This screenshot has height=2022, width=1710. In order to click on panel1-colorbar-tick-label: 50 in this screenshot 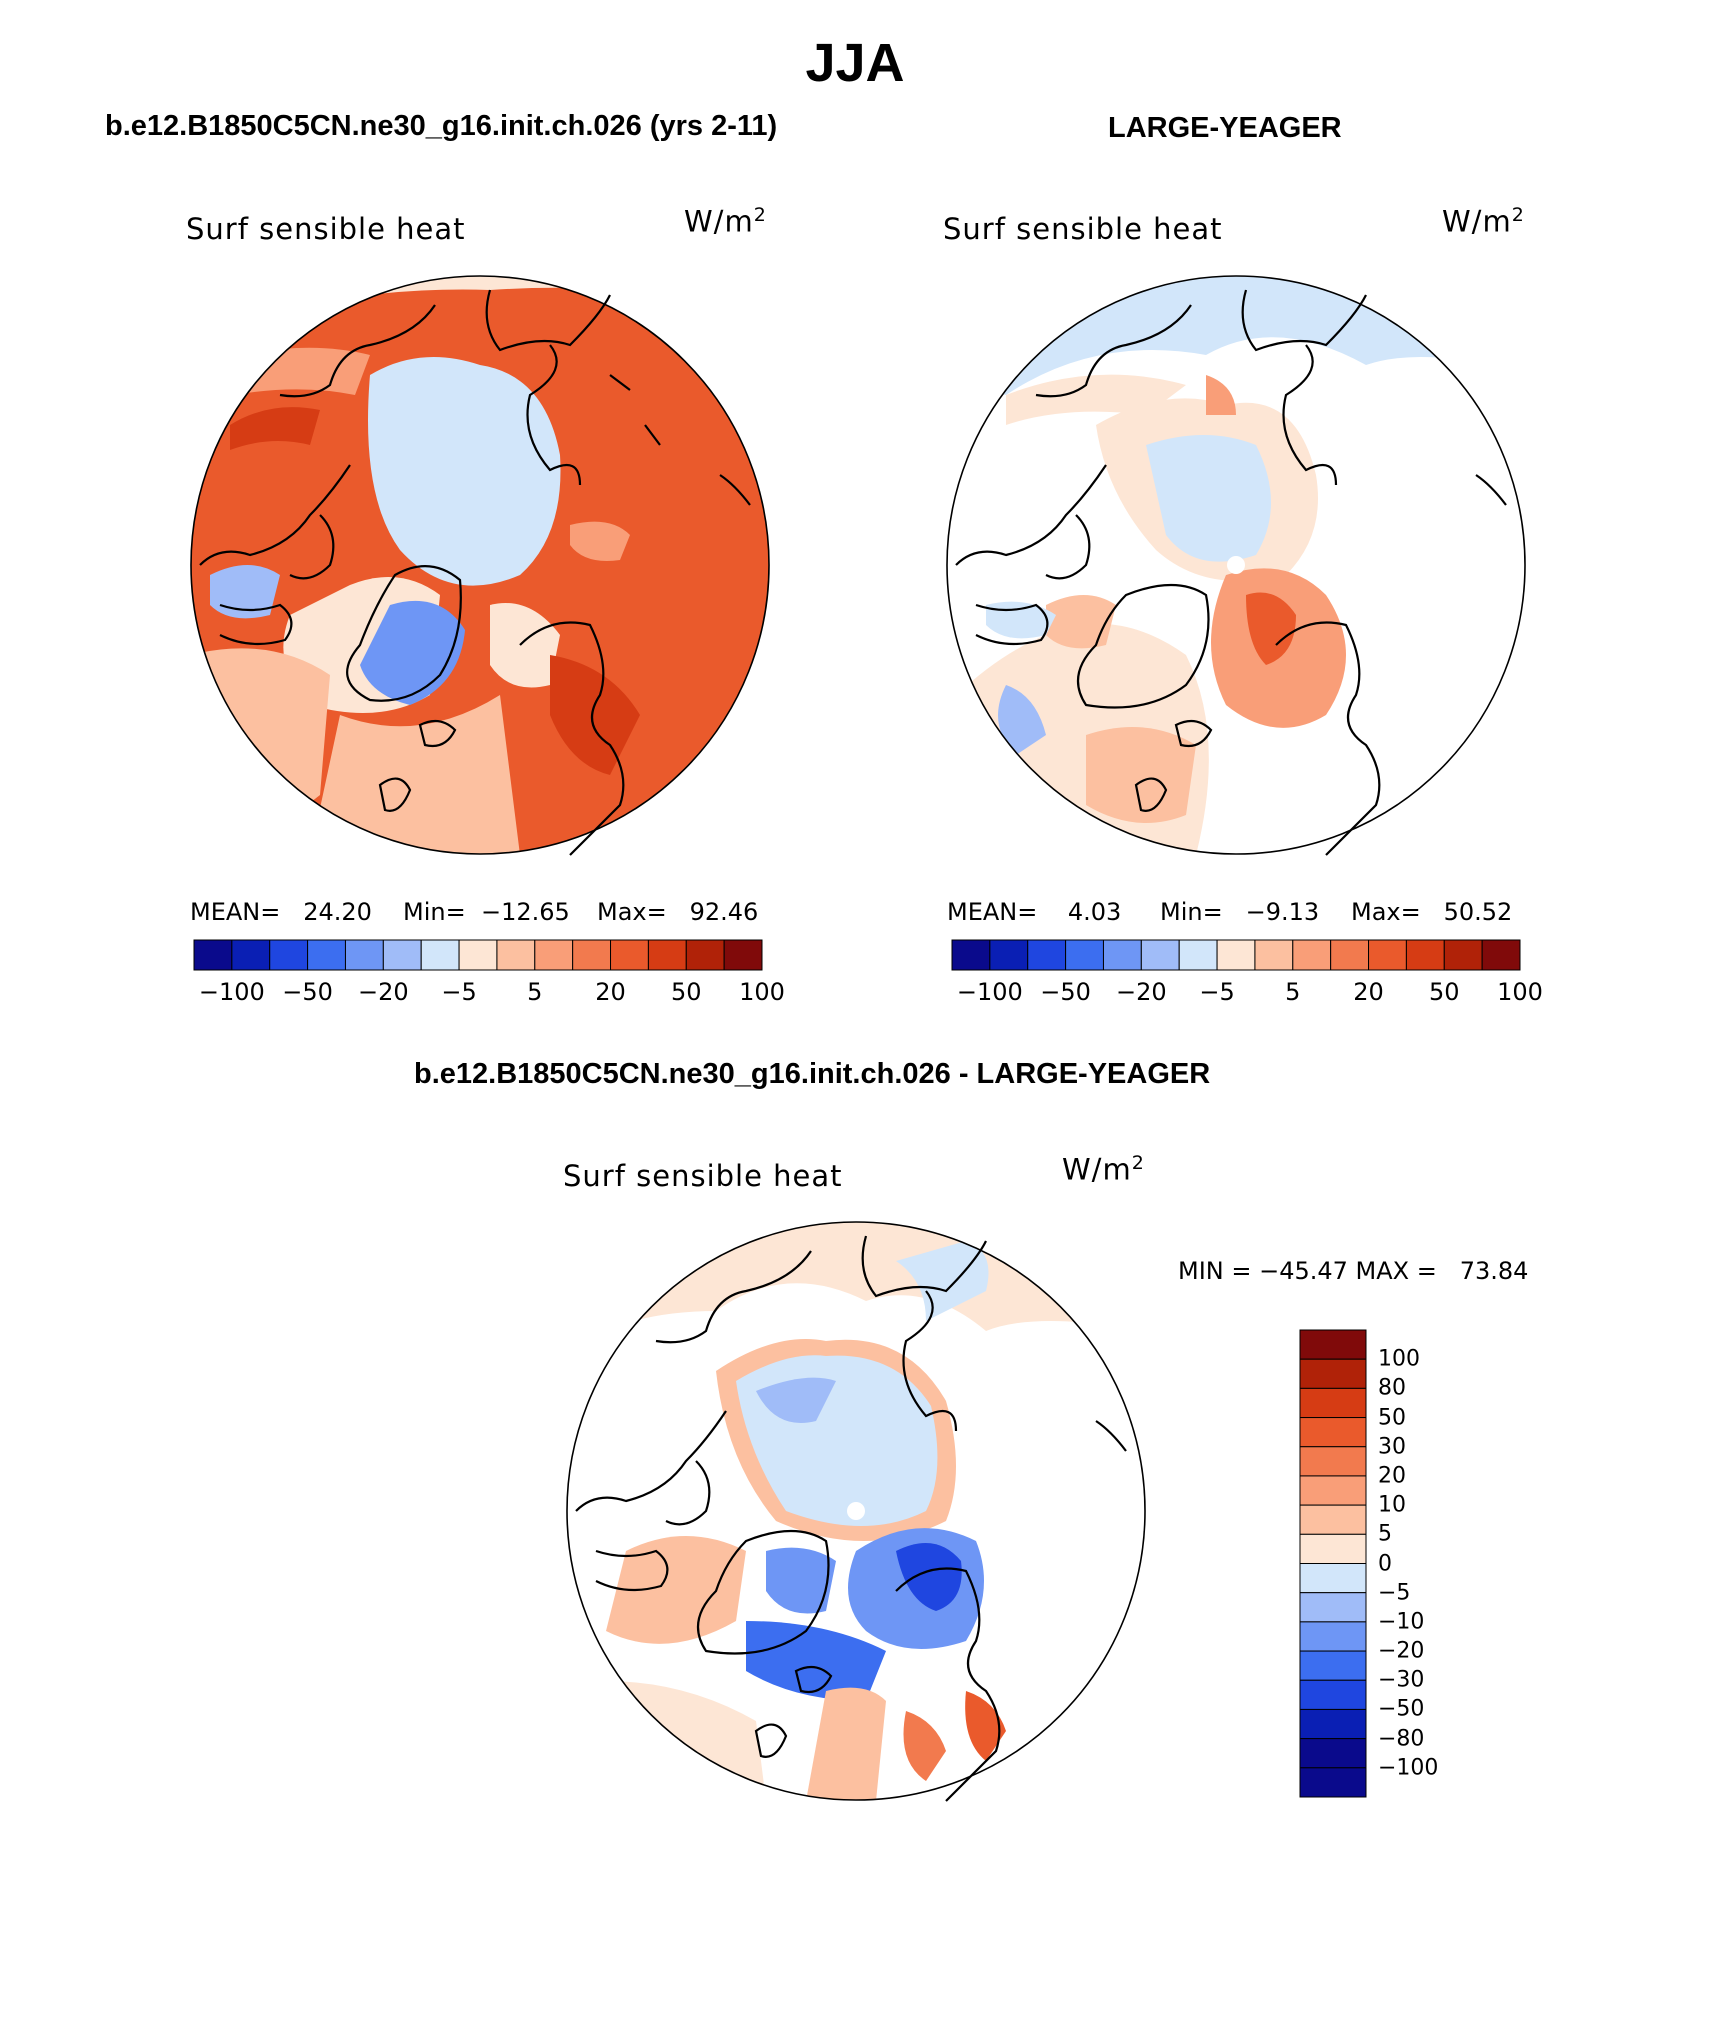, I will do `click(686, 992)`.